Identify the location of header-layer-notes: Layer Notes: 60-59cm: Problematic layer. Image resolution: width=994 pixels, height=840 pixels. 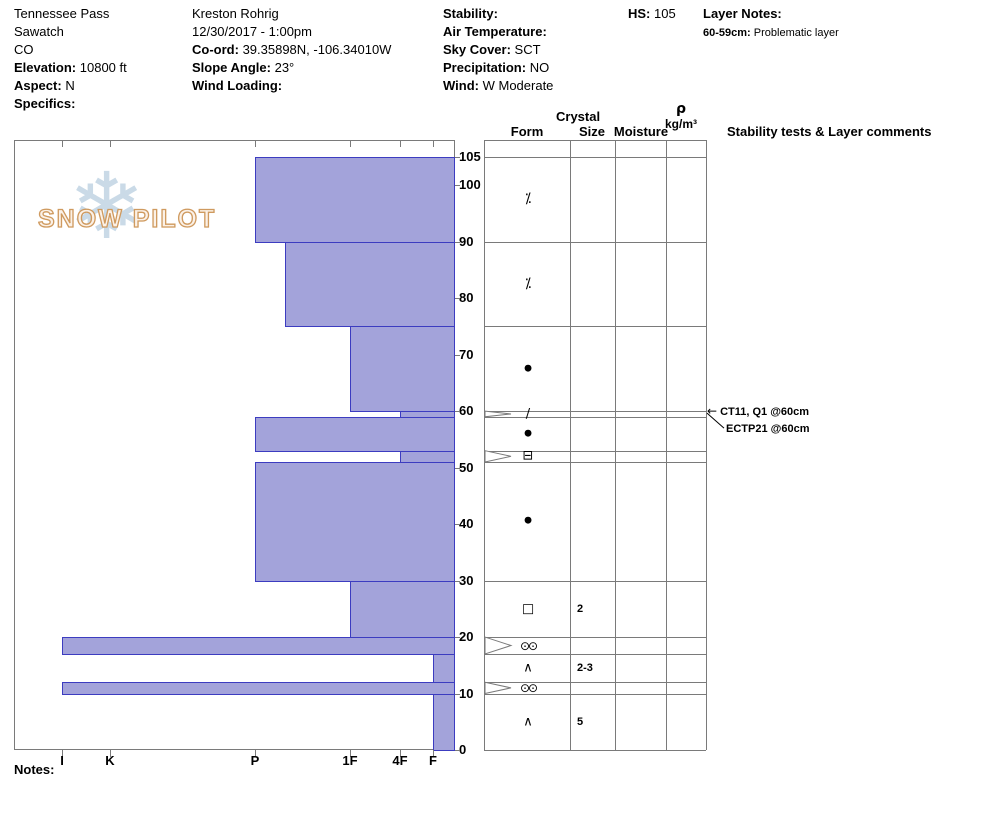
(771, 22).